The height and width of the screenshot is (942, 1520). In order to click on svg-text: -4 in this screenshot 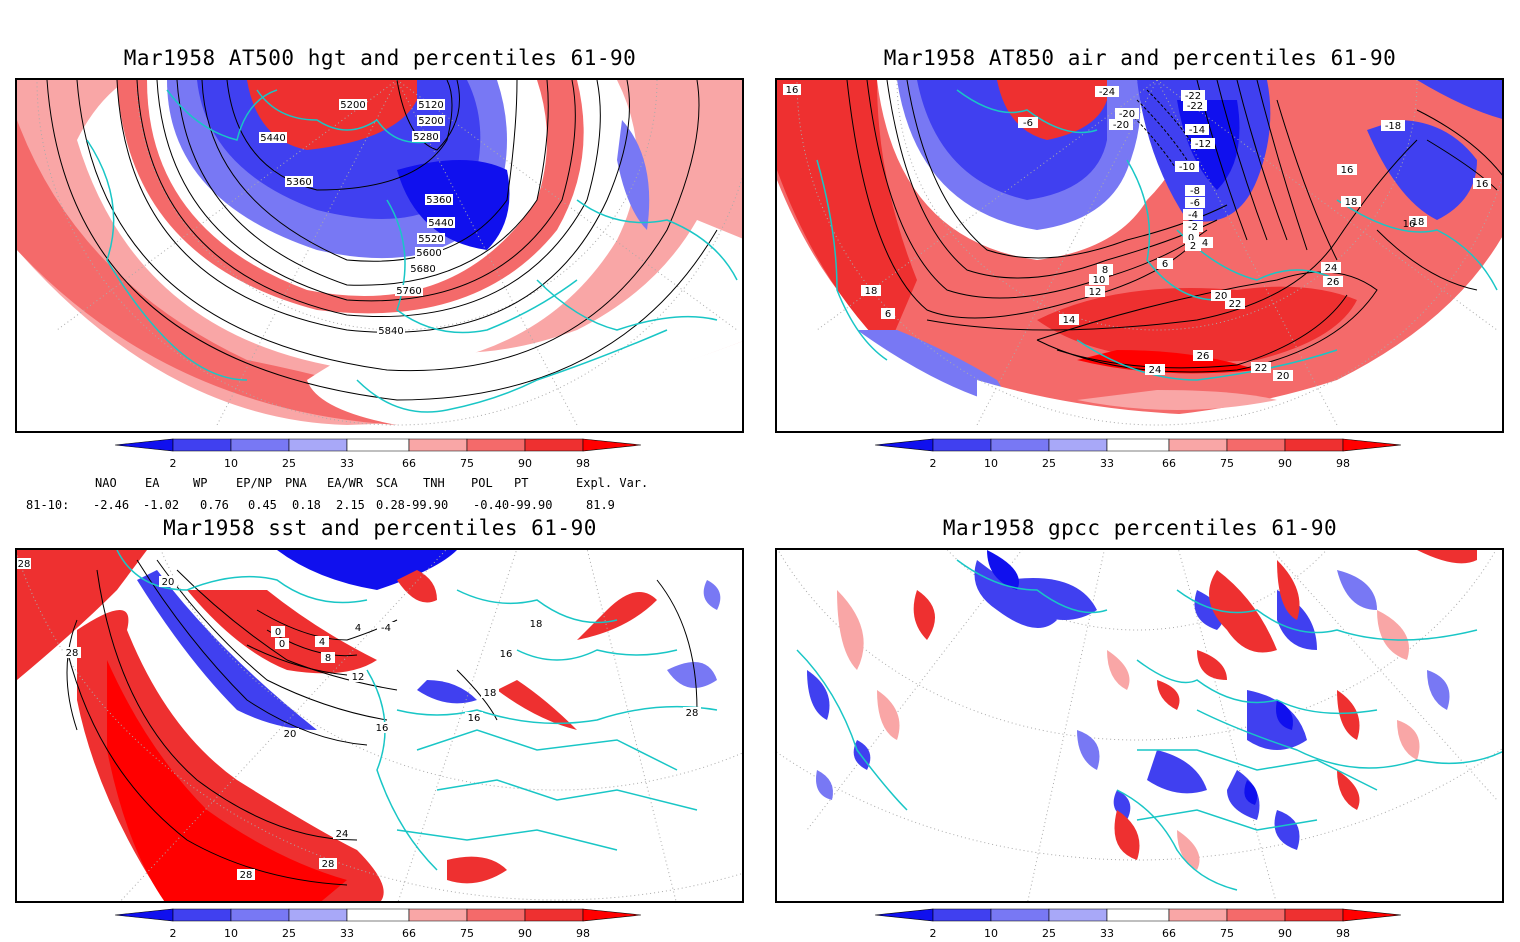, I will do `click(386, 628)`.